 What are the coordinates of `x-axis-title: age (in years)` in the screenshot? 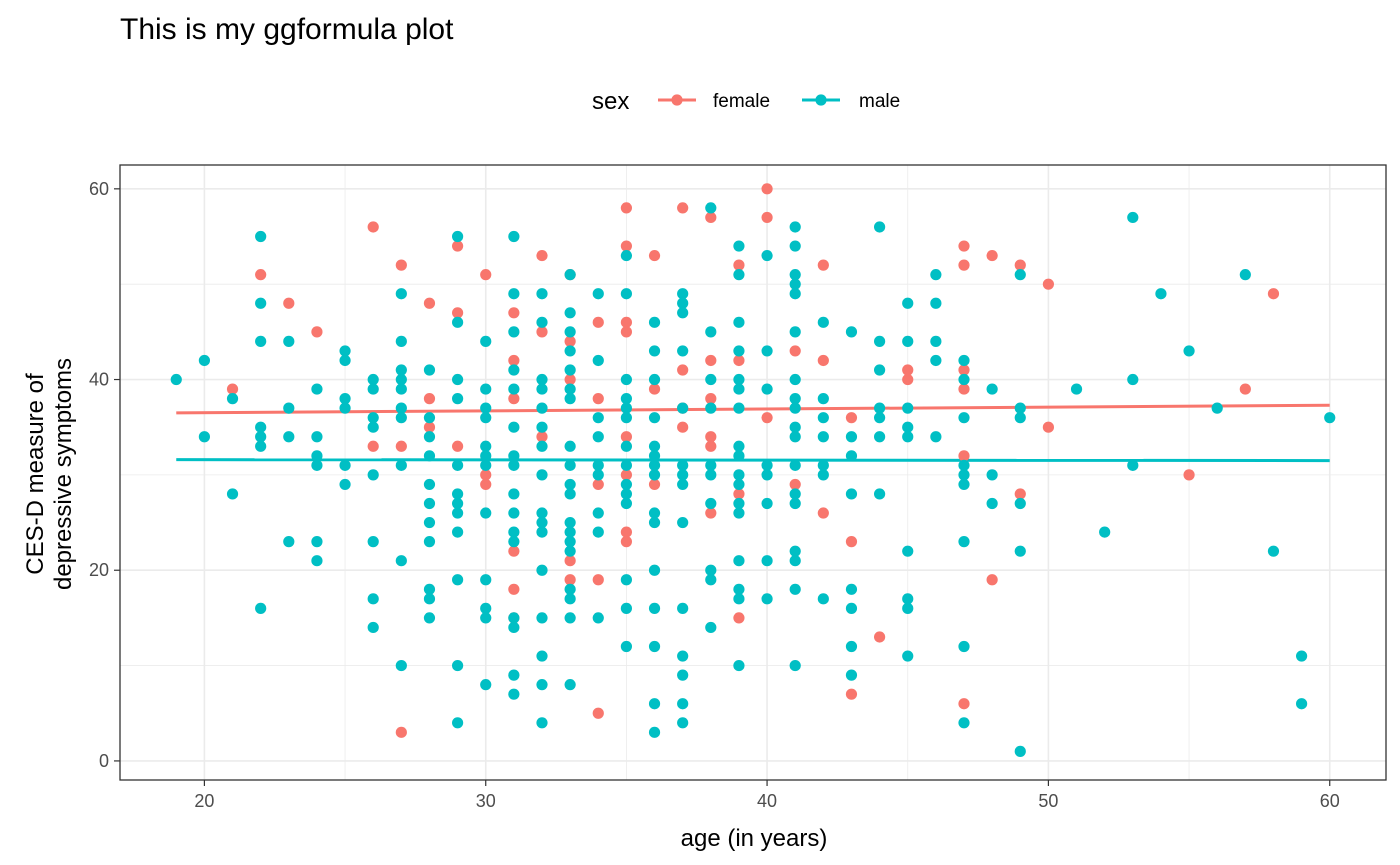 It's located at (754, 838).